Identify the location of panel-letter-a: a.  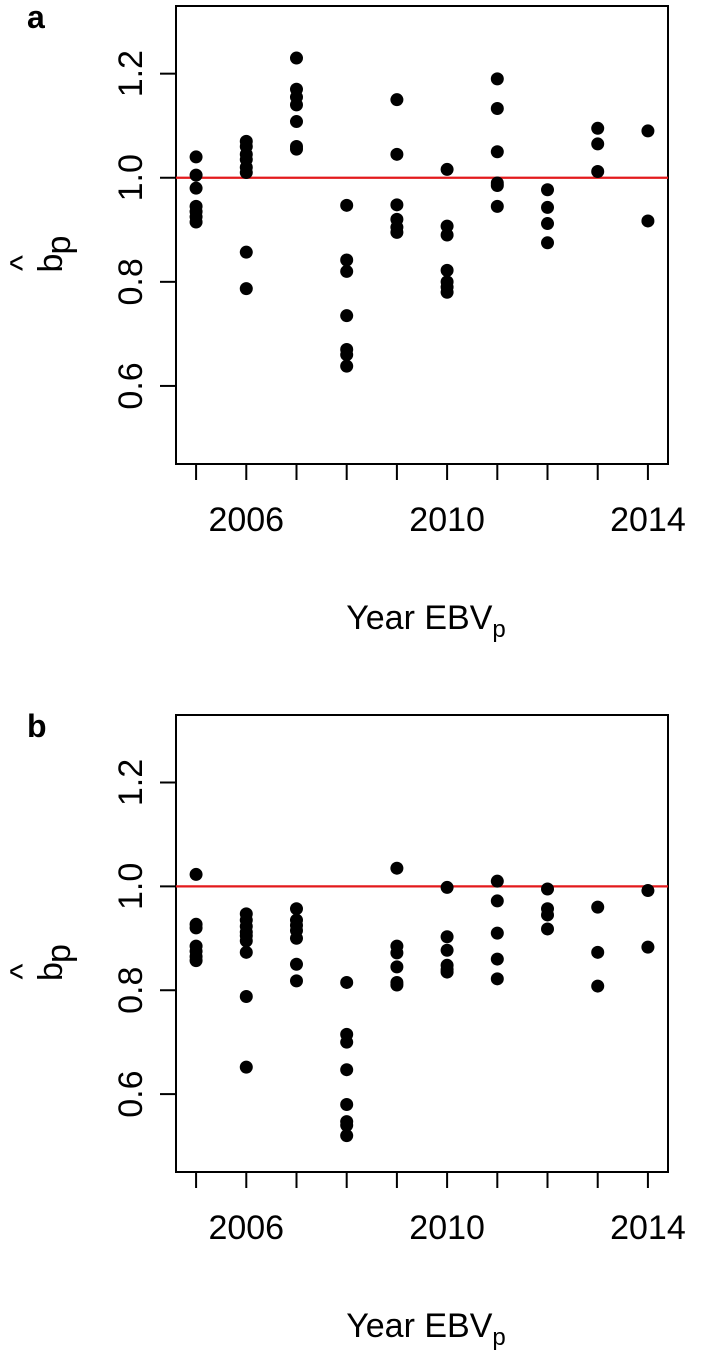
(36, 17).